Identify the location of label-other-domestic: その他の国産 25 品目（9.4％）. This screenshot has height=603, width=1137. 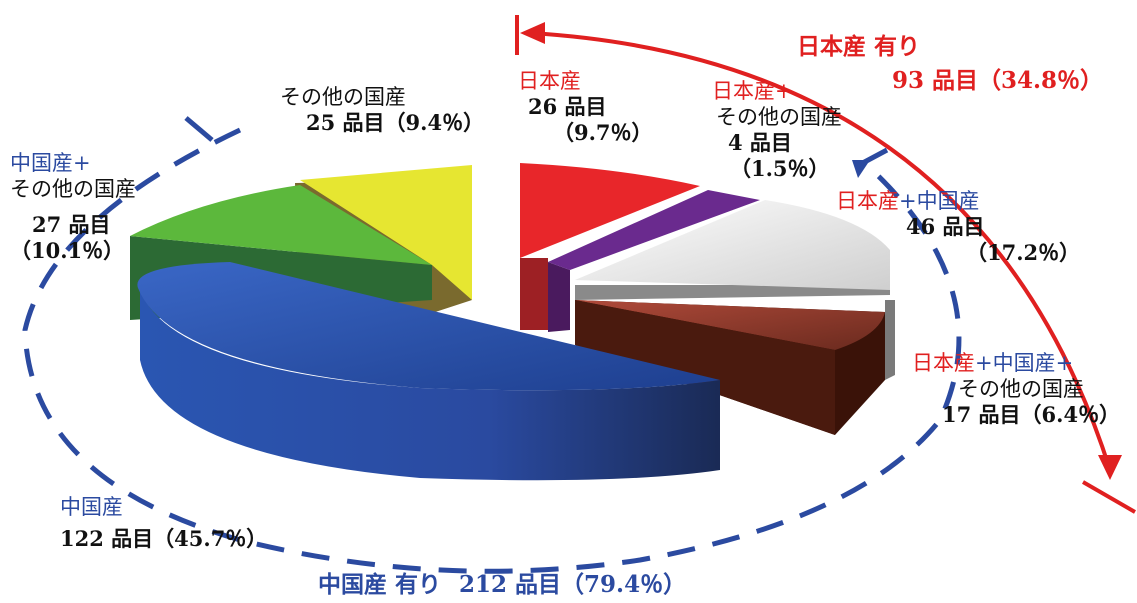
(382, 110).